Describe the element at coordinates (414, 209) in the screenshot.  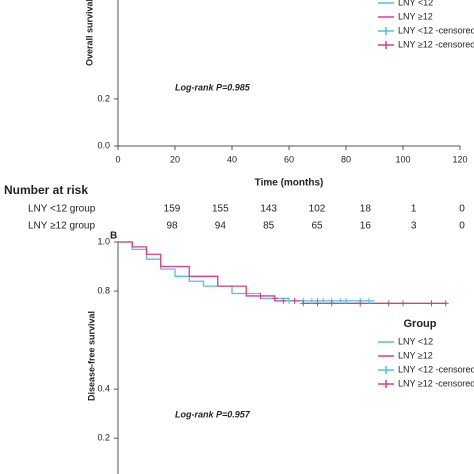
I see `risk-count: 1` at that location.